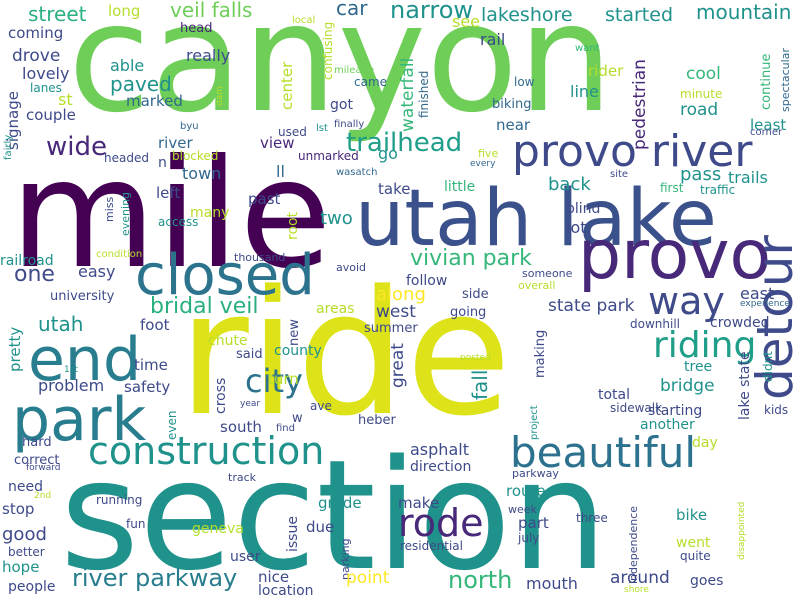 Image resolution: width=800 pixels, height=600 pixels. I want to click on word: another, so click(667, 425).